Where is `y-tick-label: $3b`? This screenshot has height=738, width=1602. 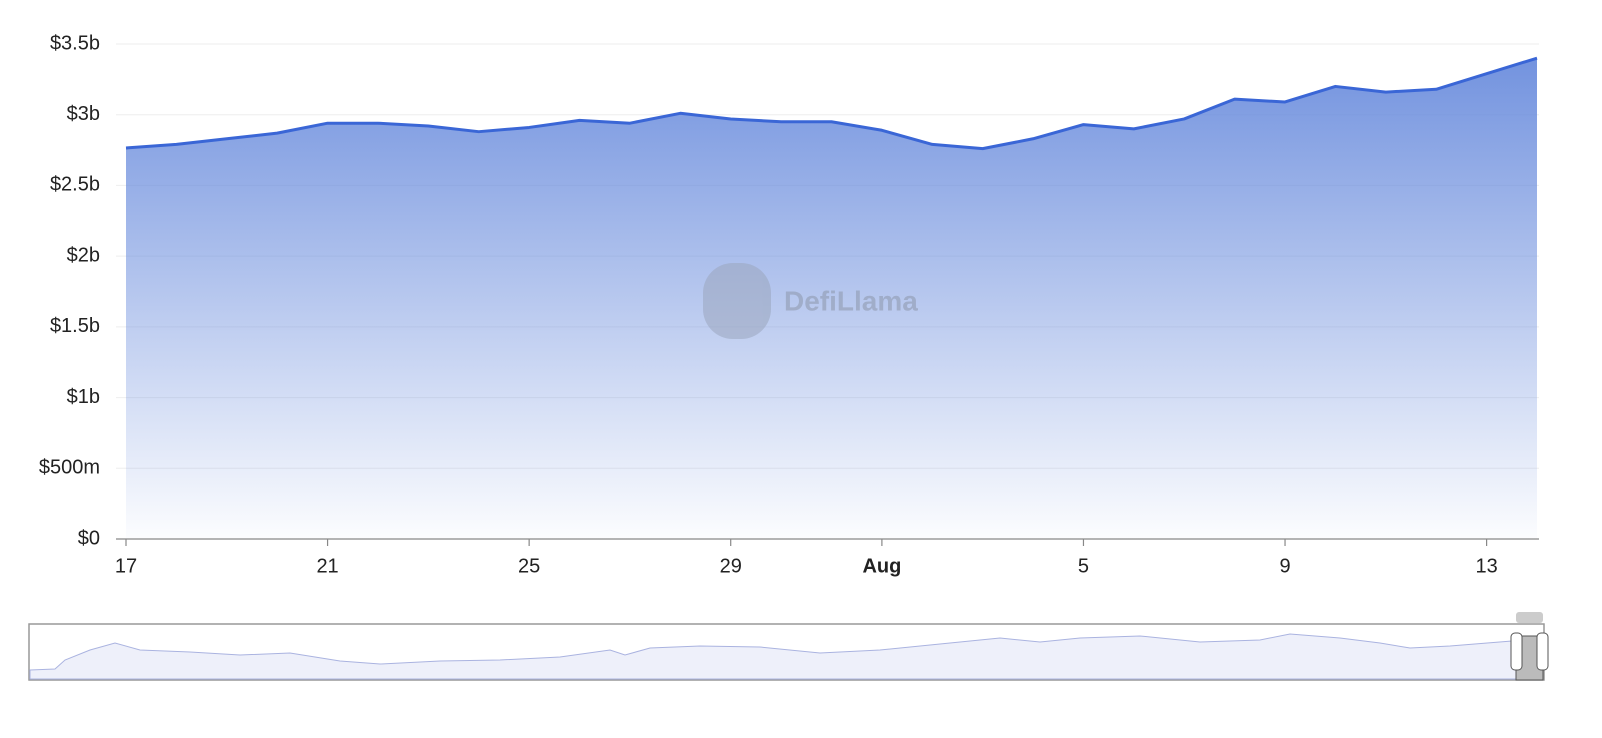
y-tick-label: $3b is located at coordinates (83, 114).